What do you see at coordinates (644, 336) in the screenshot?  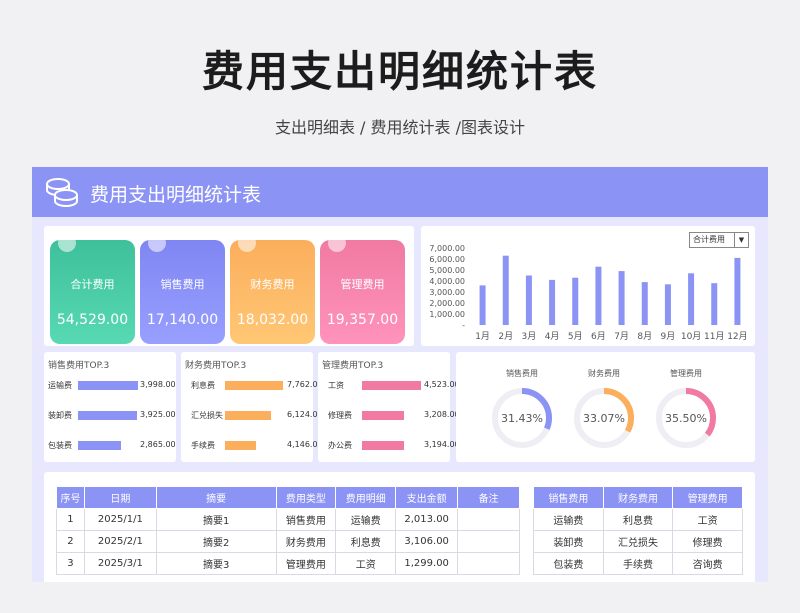 I see `x-tick-label: 8月` at bounding box center [644, 336].